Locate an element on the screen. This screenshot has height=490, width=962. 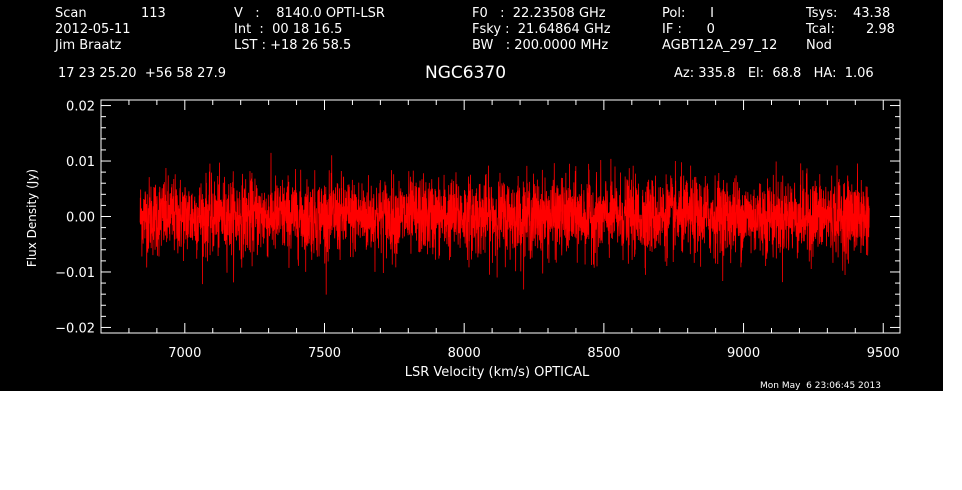
x-tick-label: 8000 is located at coordinates (464, 353).